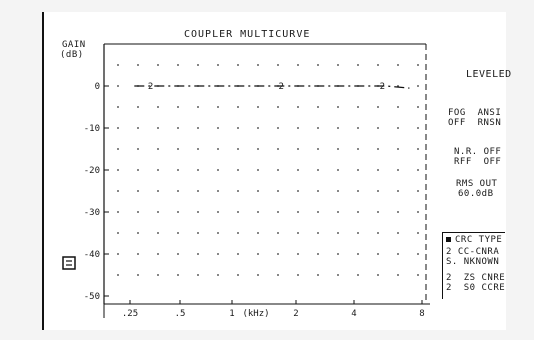 The image size is (534, 340). I want to click on panel-line-so: 2 S0 CCRE, so click(476, 288).